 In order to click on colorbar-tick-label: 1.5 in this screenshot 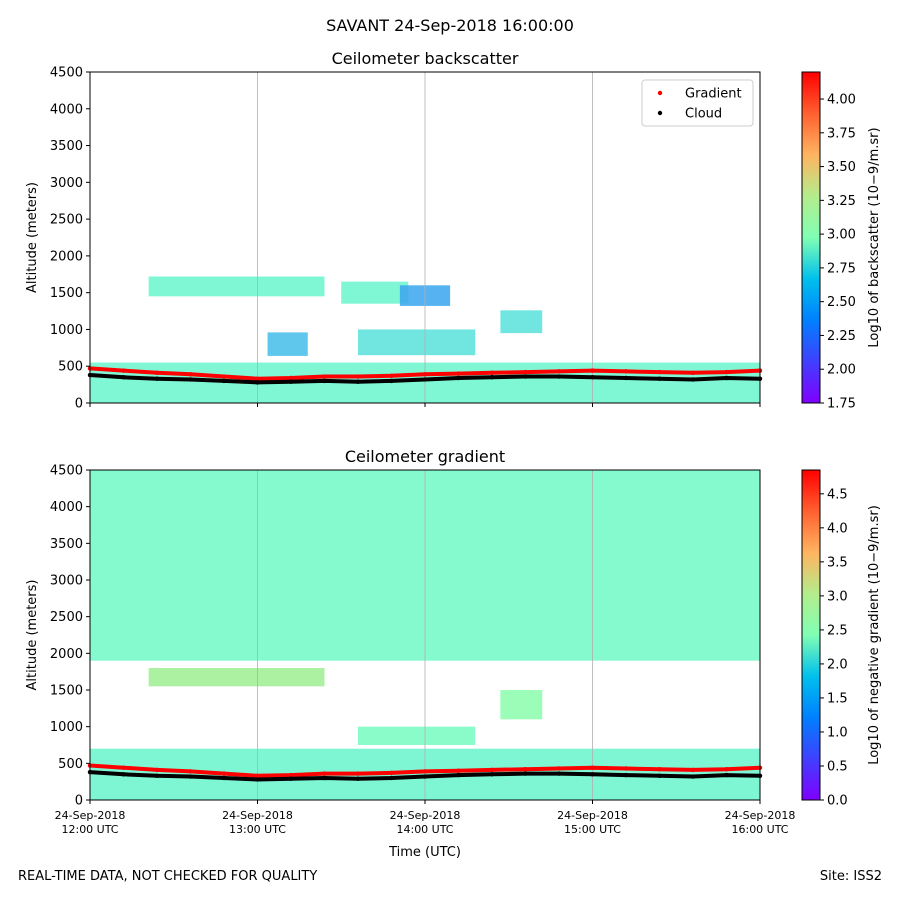, I will do `click(837, 698)`.